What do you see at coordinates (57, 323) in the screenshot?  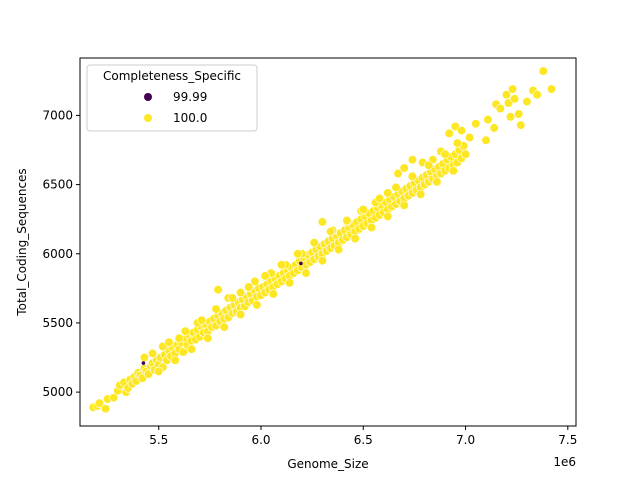 I see `y-tick-label: 5500` at bounding box center [57, 323].